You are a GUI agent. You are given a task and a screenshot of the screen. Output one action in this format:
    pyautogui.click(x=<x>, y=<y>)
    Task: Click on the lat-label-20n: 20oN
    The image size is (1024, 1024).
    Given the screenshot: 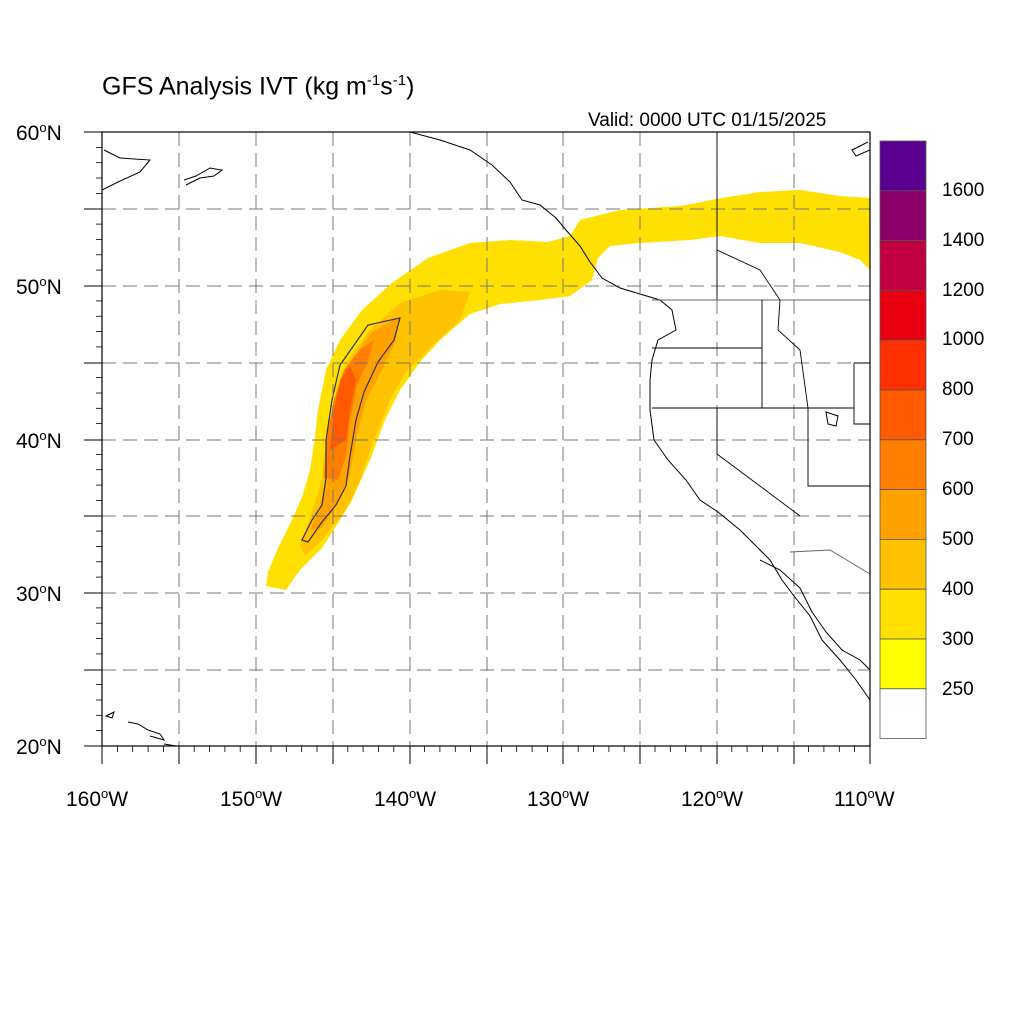 What is the action you would take?
    pyautogui.click(x=39, y=746)
    